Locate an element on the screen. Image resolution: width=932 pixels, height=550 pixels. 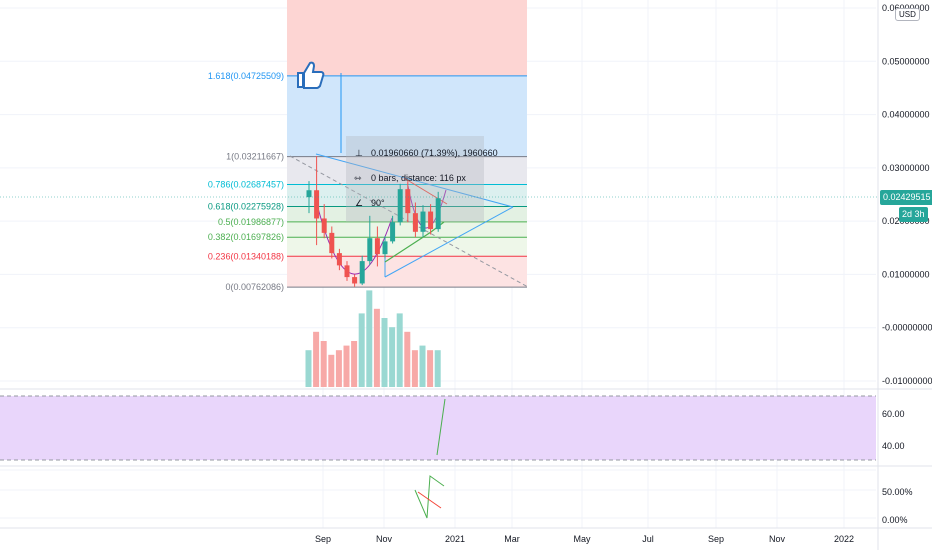
drawings is located at coordinates (409, 180).